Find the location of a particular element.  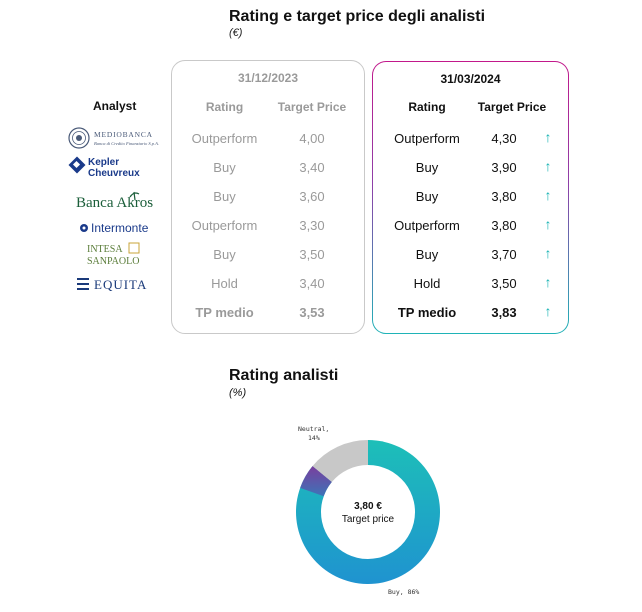

center-value: 3,80 € is located at coordinates (368, 506).